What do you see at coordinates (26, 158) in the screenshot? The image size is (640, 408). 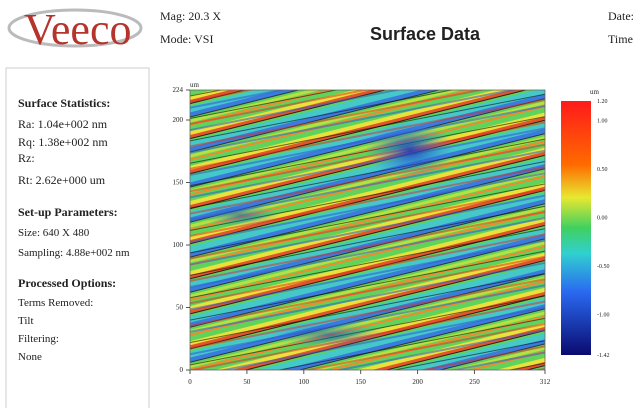 I see `stat-line: Rz:` at bounding box center [26, 158].